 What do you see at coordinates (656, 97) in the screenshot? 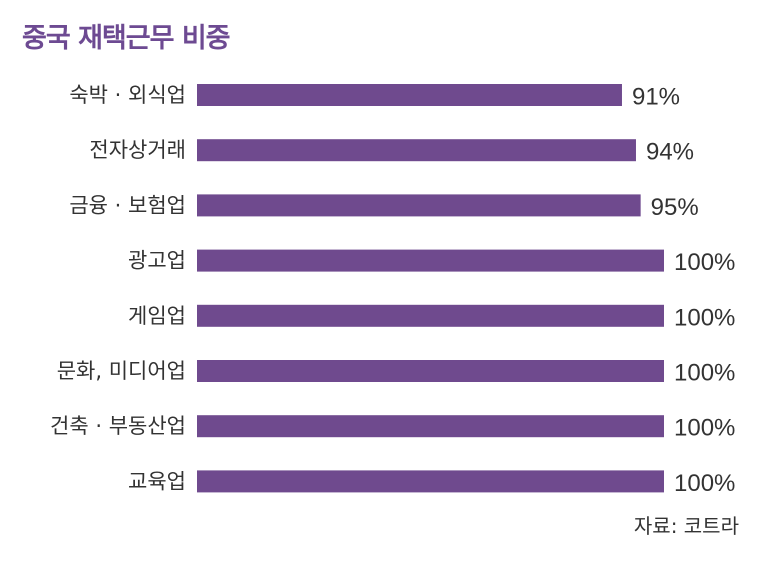
I see `value-label: 91%` at bounding box center [656, 97].